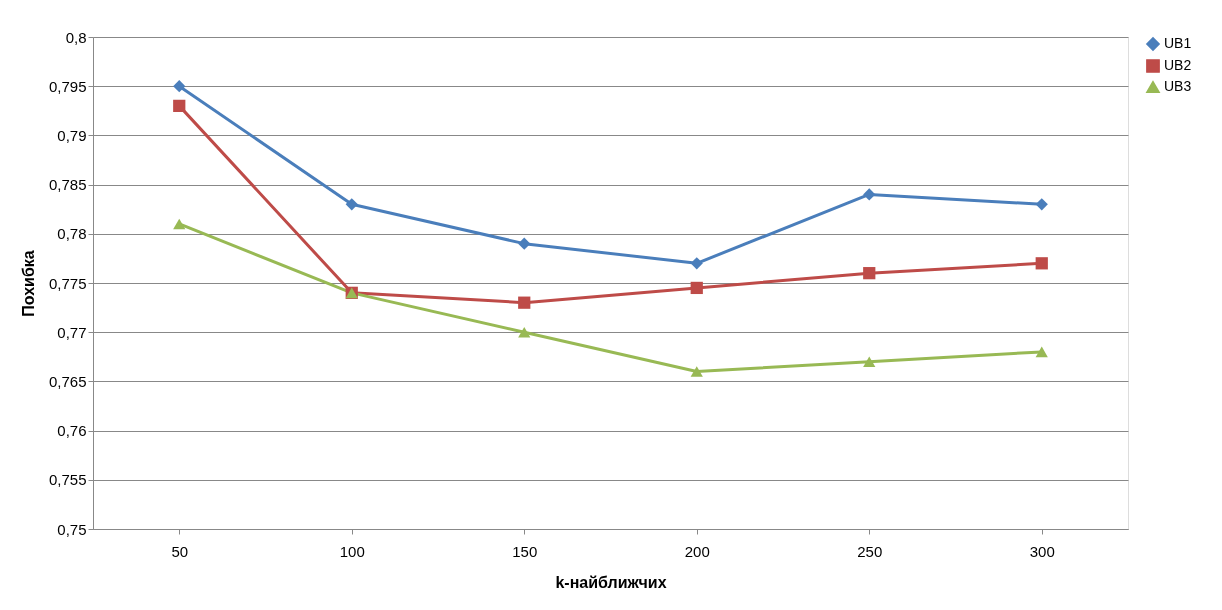 The height and width of the screenshot is (610, 1222). I want to click on x-tick-label: 300, so click(1042, 551).